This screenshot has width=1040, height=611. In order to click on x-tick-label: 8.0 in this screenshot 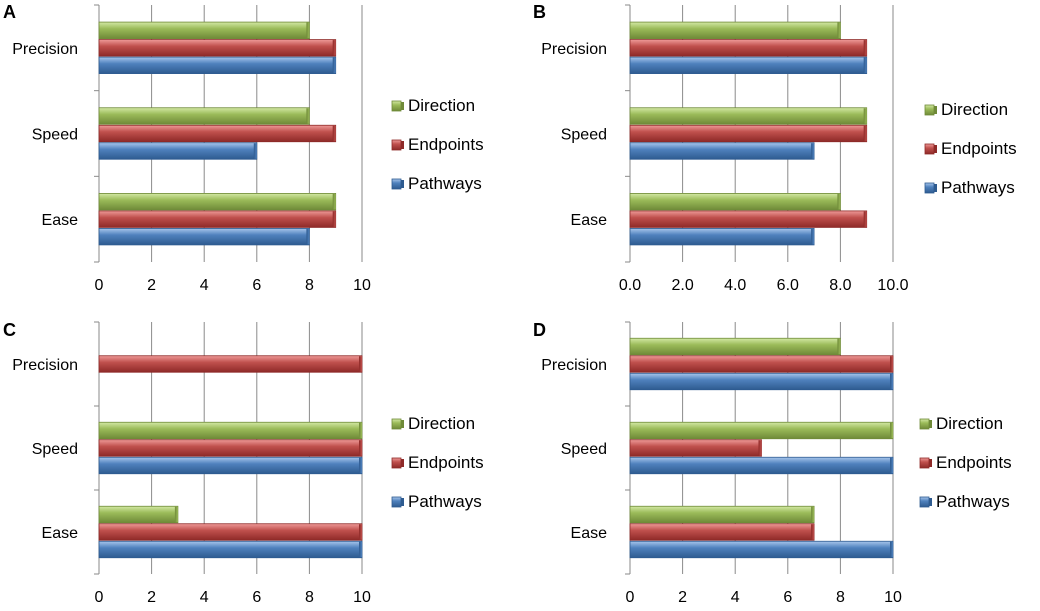, I will do `click(840, 285)`.